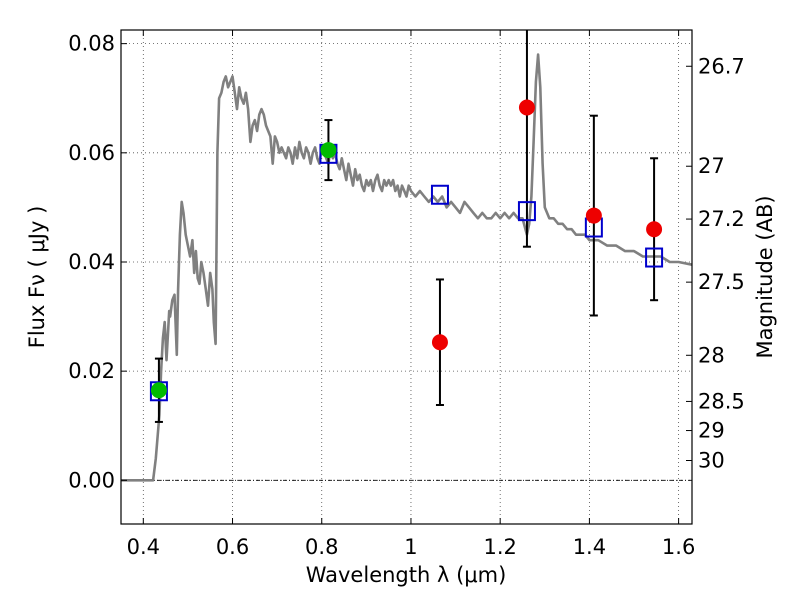  I want to click on magnitude-axis: 26.7 27 27.2 27.5 28 28.5 29 30, so click(715, 263).